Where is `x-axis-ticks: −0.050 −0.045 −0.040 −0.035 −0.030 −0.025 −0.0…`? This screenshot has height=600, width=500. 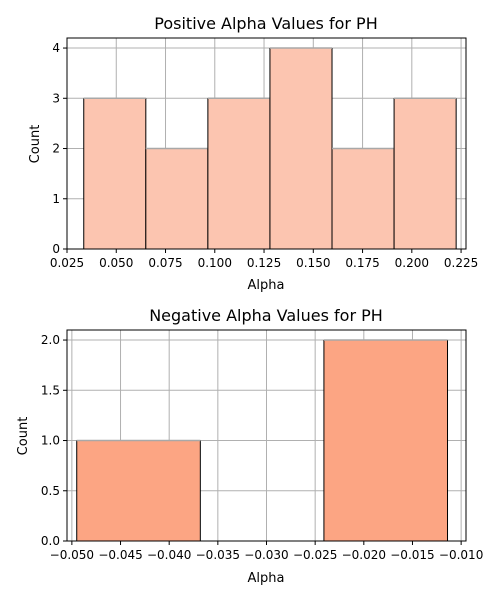
x-axis-ticks: −0.050 −0.045 −0.040 −0.035 −0.030 −0.025 −0.0… is located at coordinates (266, 551).